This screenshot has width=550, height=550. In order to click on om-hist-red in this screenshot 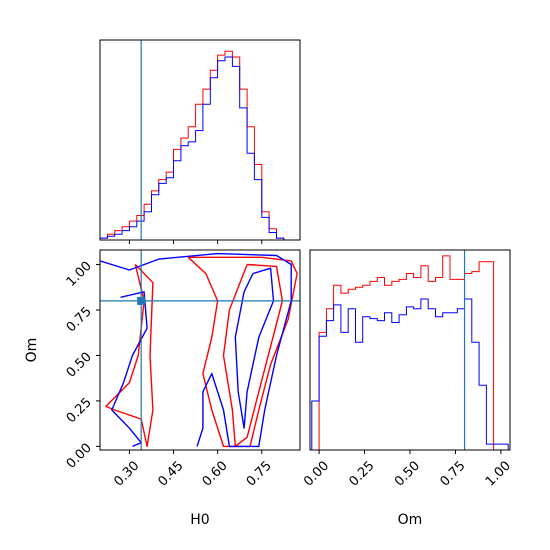, I will do `click(410, 353)`.